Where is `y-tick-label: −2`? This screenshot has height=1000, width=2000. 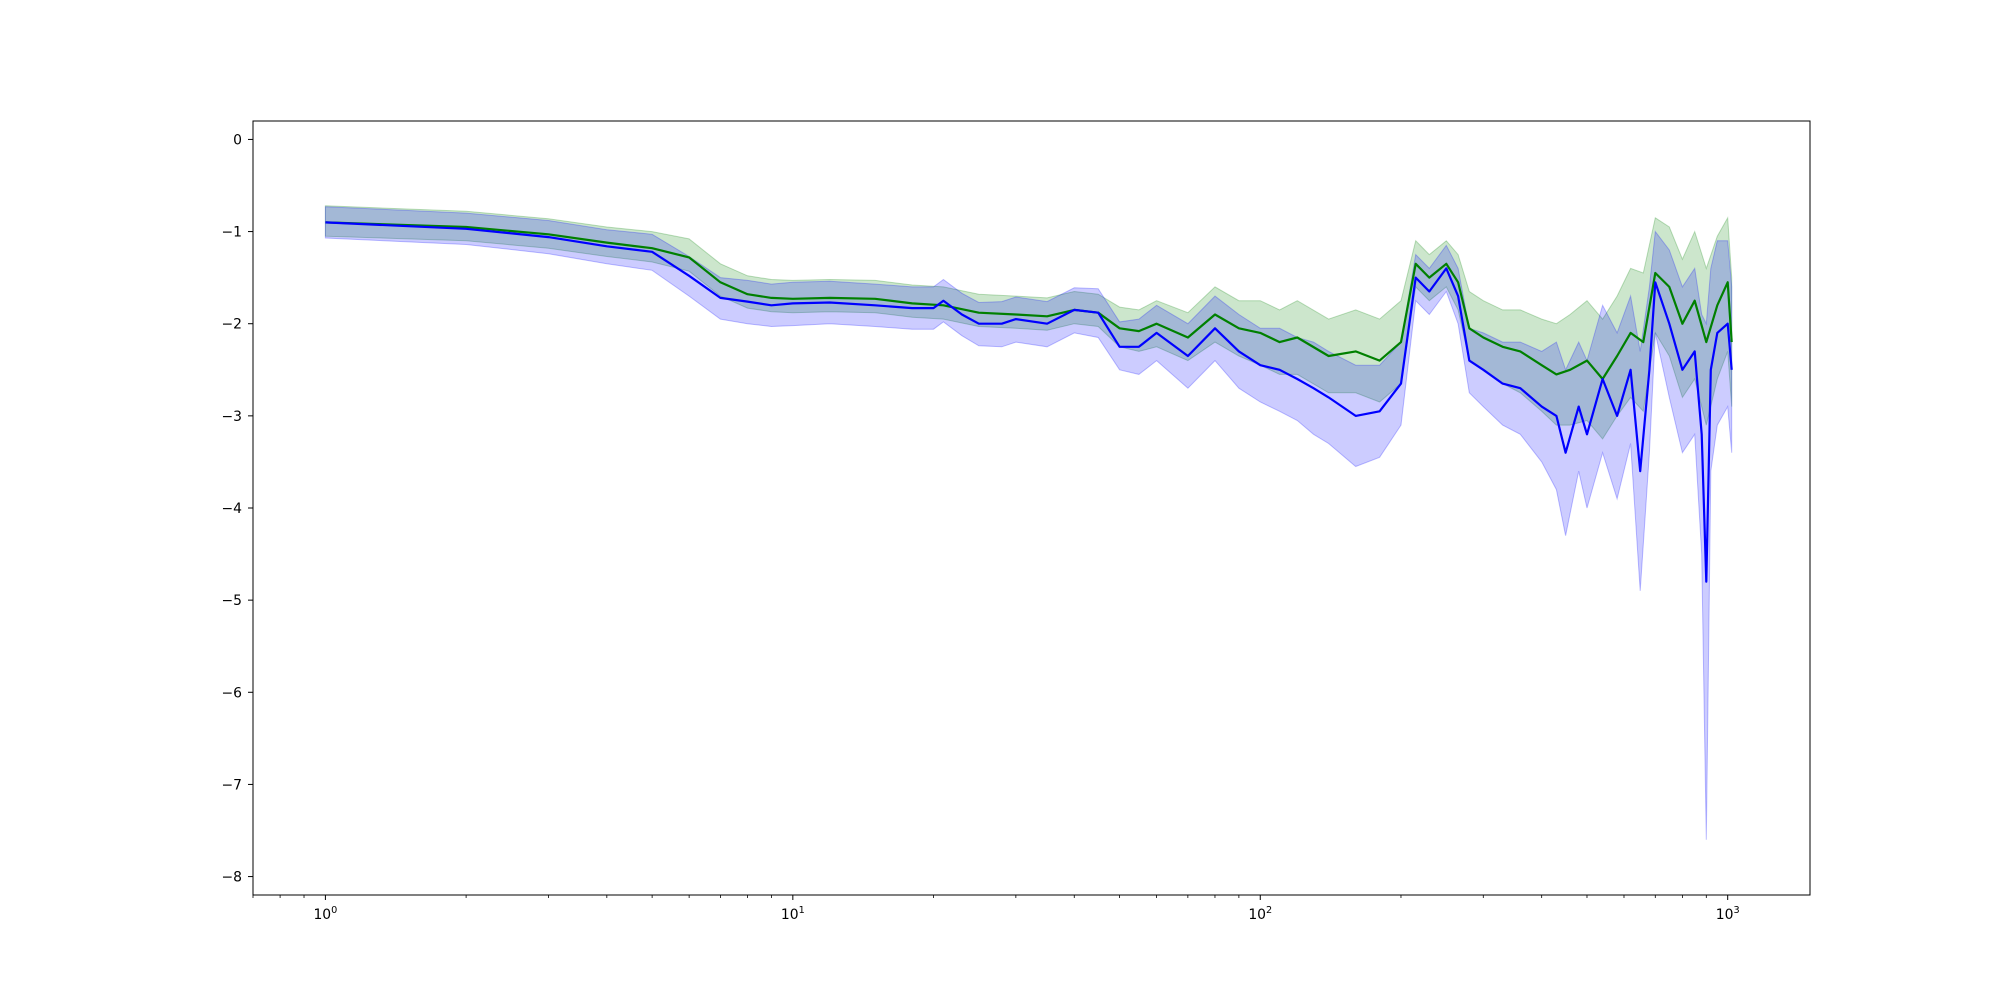
y-tick-label: −2 is located at coordinates (232, 325).